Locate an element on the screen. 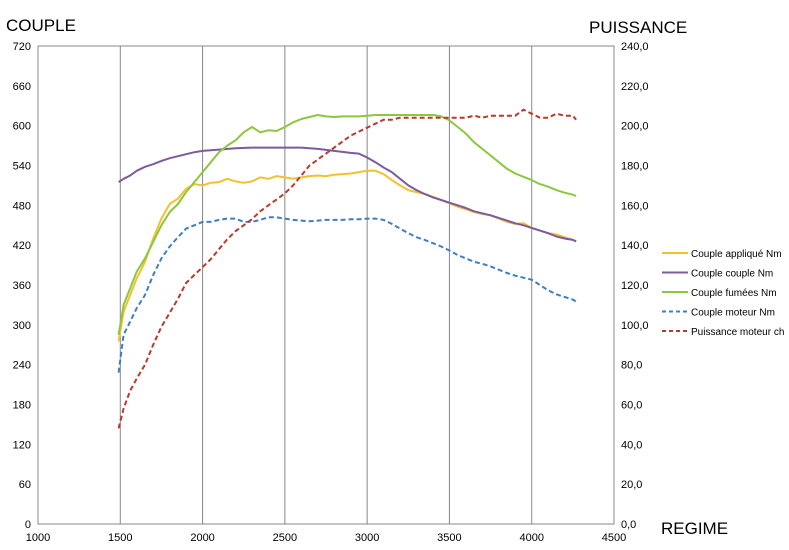 The width and height of the screenshot is (789, 550). legend-label-5: Puissance moteur ch is located at coordinates (737, 332).